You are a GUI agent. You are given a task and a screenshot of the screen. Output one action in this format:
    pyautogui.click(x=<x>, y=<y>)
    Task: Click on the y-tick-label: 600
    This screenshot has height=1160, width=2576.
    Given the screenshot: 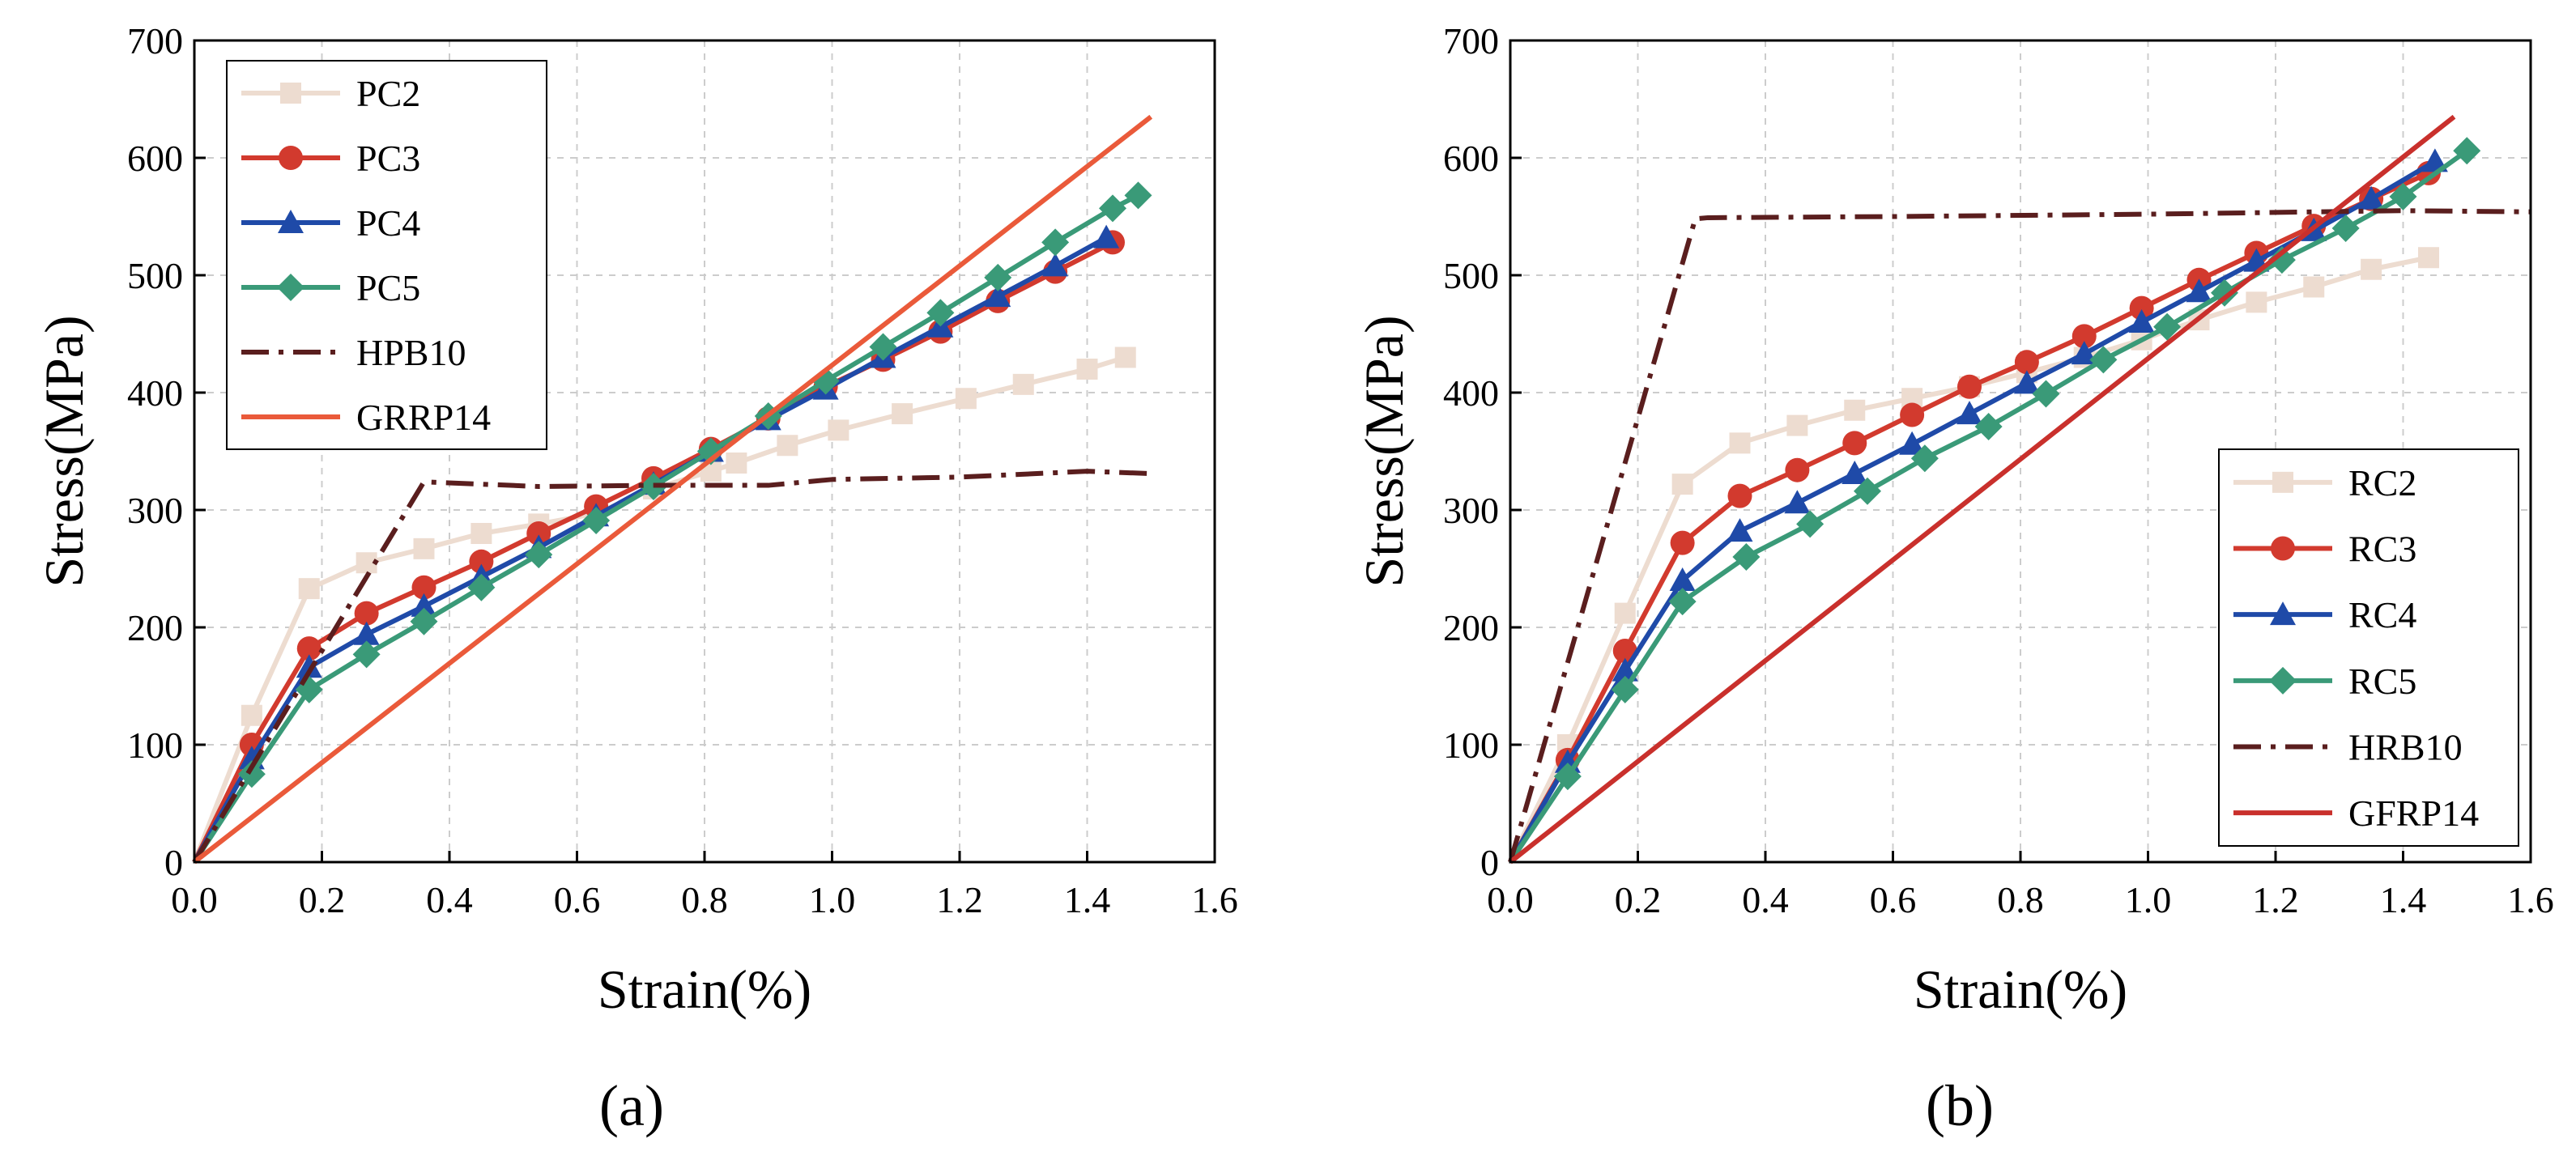 What is the action you would take?
    pyautogui.click(x=155, y=158)
    